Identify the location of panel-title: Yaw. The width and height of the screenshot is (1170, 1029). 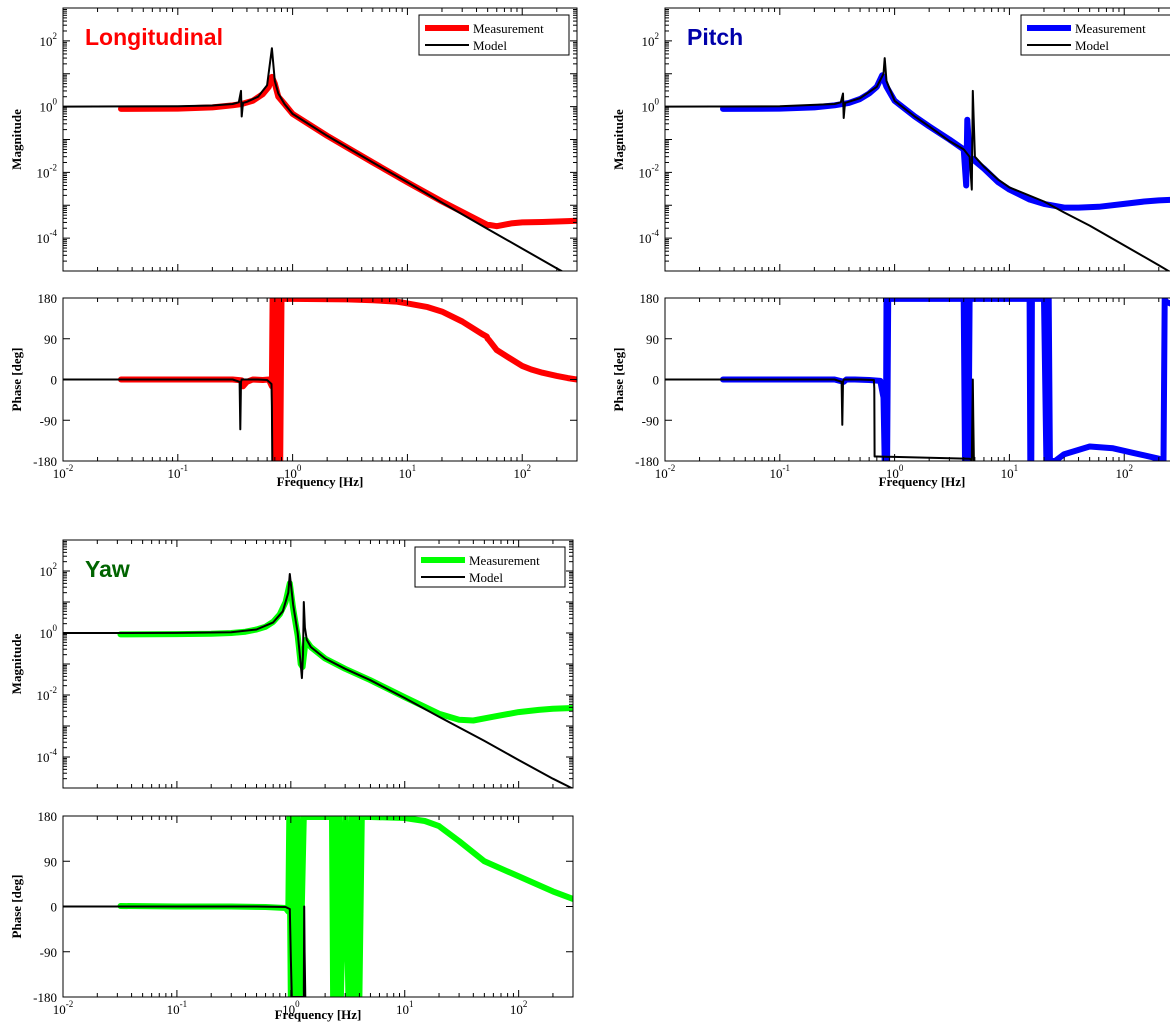
(107, 569).